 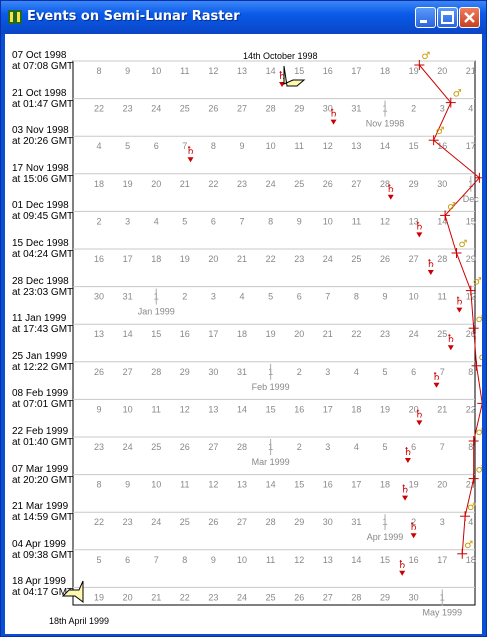 I want to click on row-time: at 04:17 GMT, so click(x=43, y=593).